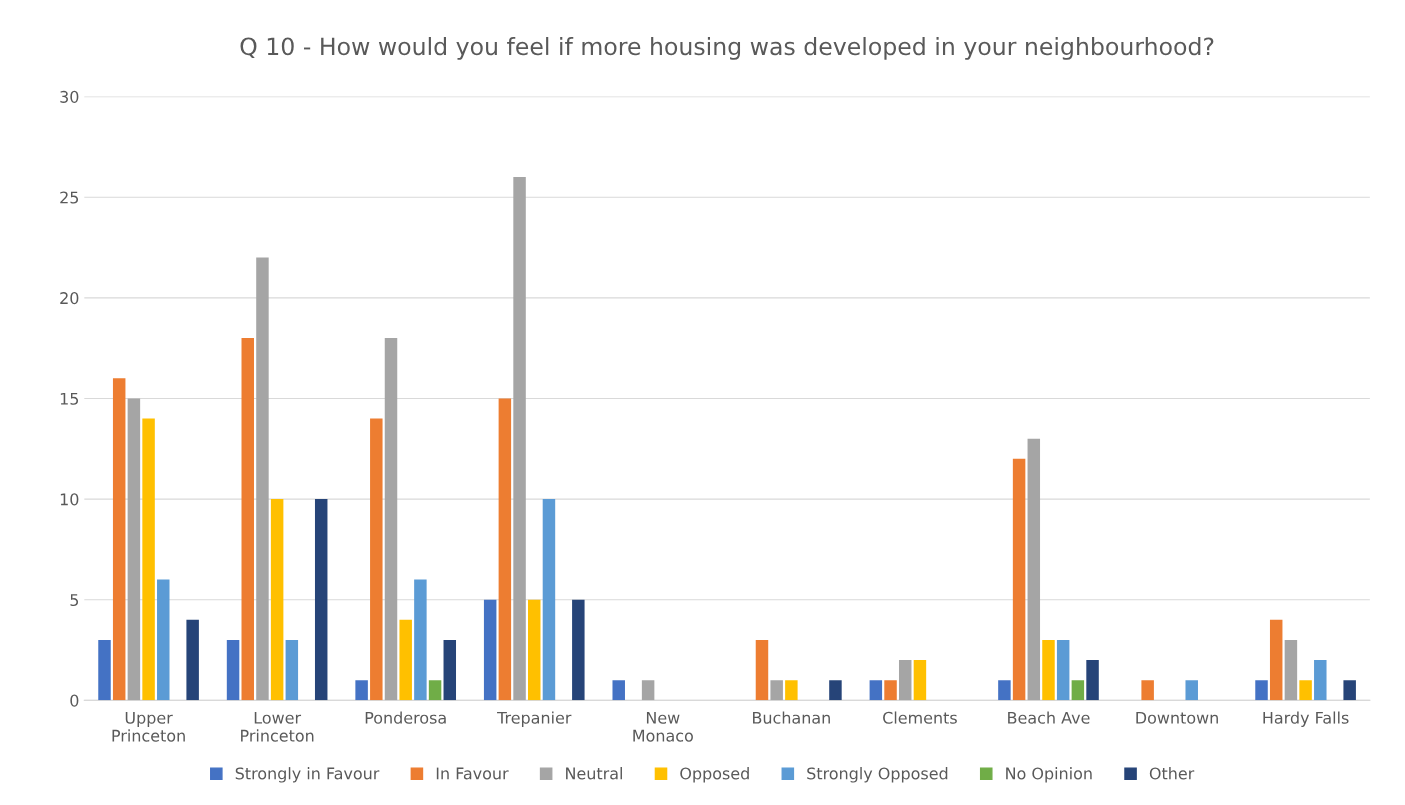 The width and height of the screenshot is (1405, 805). What do you see at coordinates (69, 197) in the screenshot?
I see `y-tick-label: 25` at bounding box center [69, 197].